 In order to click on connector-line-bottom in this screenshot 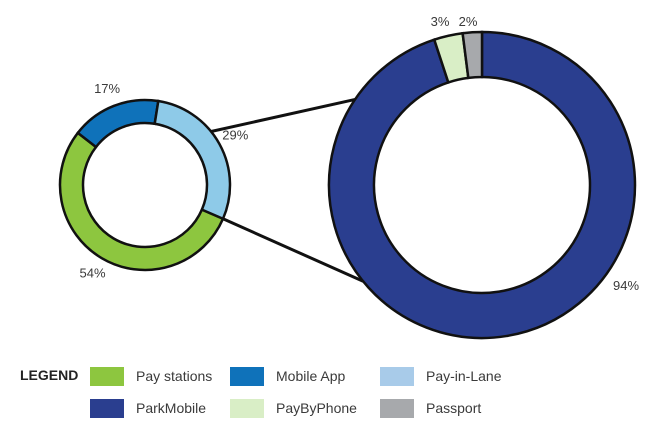, I will do `click(293, 250)`.